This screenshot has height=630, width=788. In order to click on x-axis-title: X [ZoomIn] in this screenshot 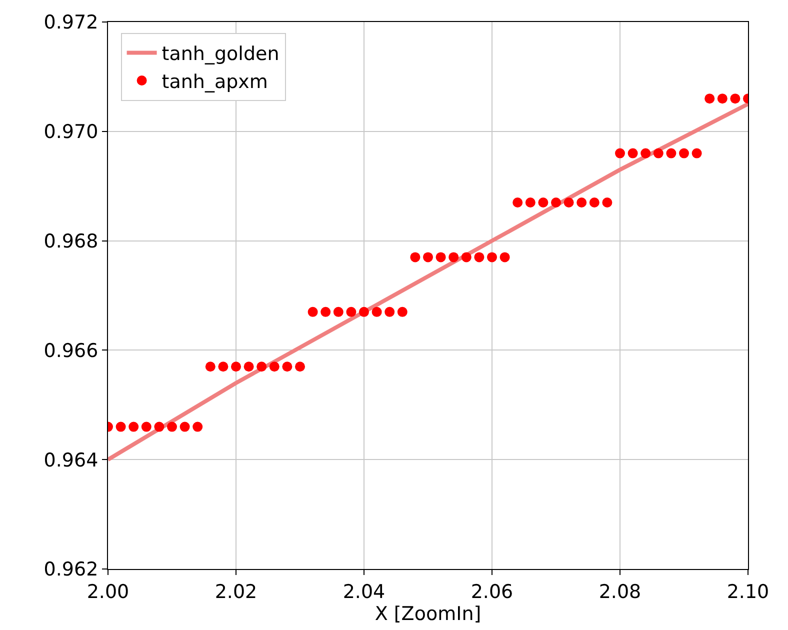, I will do `click(428, 613)`.